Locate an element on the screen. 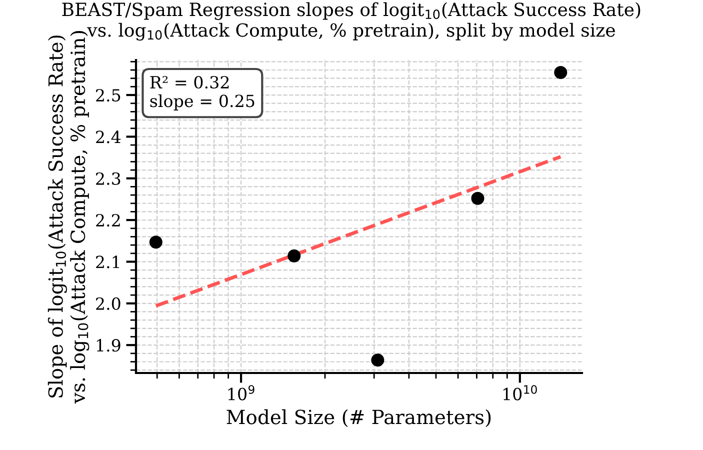 The width and height of the screenshot is (703, 450). text: Slope of logit$_{10}$(Attack Success Rate) vs. log$_{10}$(Attack Compute, % pretrain) is located at coordinates (69, 217).